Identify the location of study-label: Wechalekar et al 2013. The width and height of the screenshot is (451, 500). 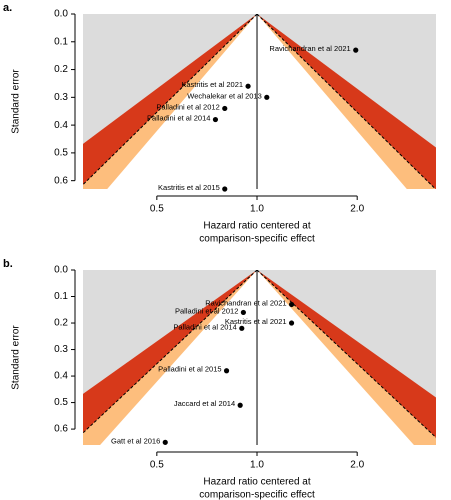
(224, 95).